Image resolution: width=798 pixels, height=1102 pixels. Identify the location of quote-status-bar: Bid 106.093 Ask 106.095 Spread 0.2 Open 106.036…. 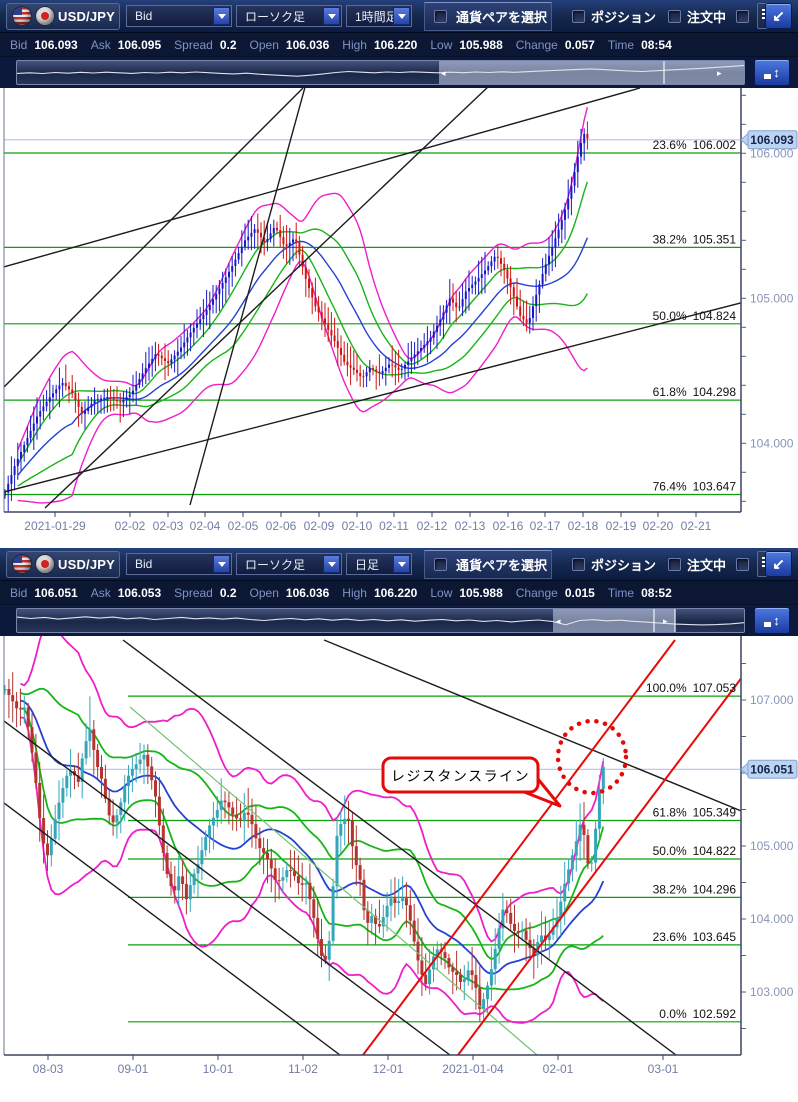
(399, 45).